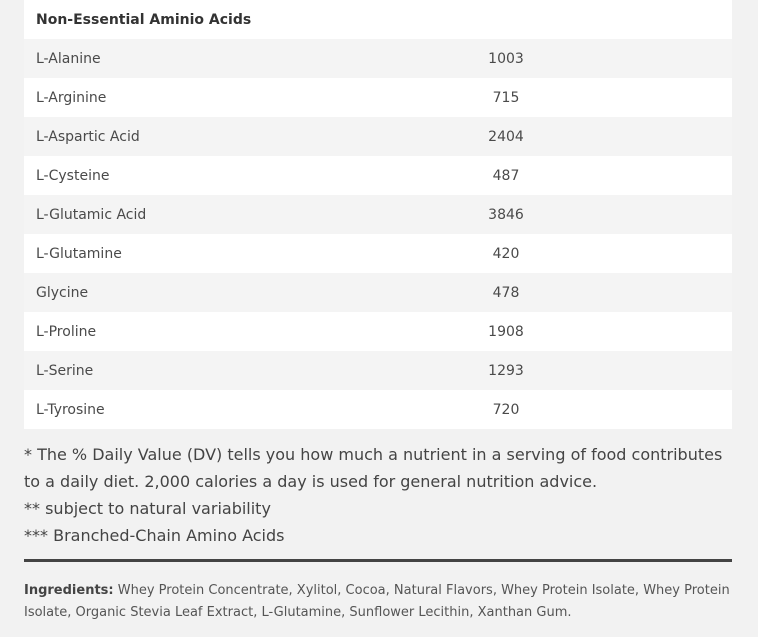  I want to click on amino-name: L-Arginine, so click(71, 97).